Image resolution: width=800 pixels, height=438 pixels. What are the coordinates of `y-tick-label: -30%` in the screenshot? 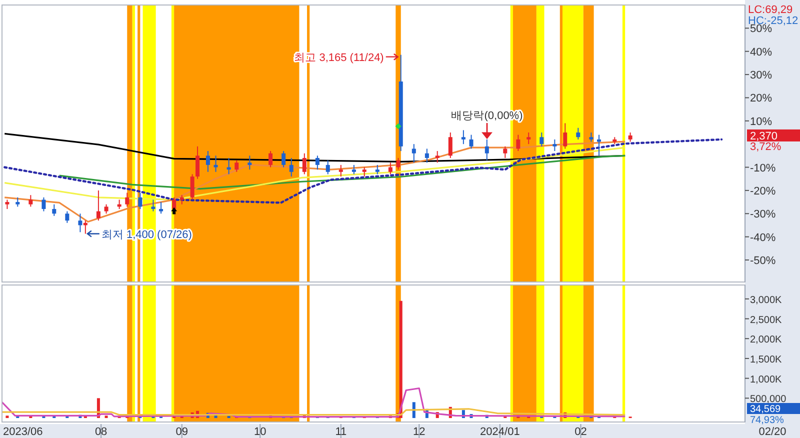 It's located at (763, 214).